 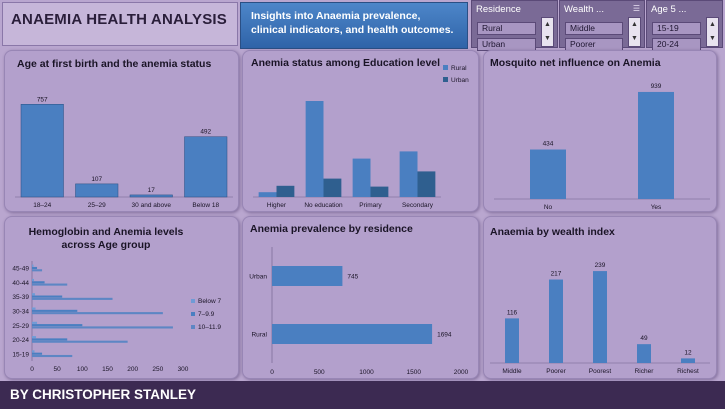 What do you see at coordinates (331, 229) in the screenshot?
I see `chart-title: Anemia prevalence by residence` at bounding box center [331, 229].